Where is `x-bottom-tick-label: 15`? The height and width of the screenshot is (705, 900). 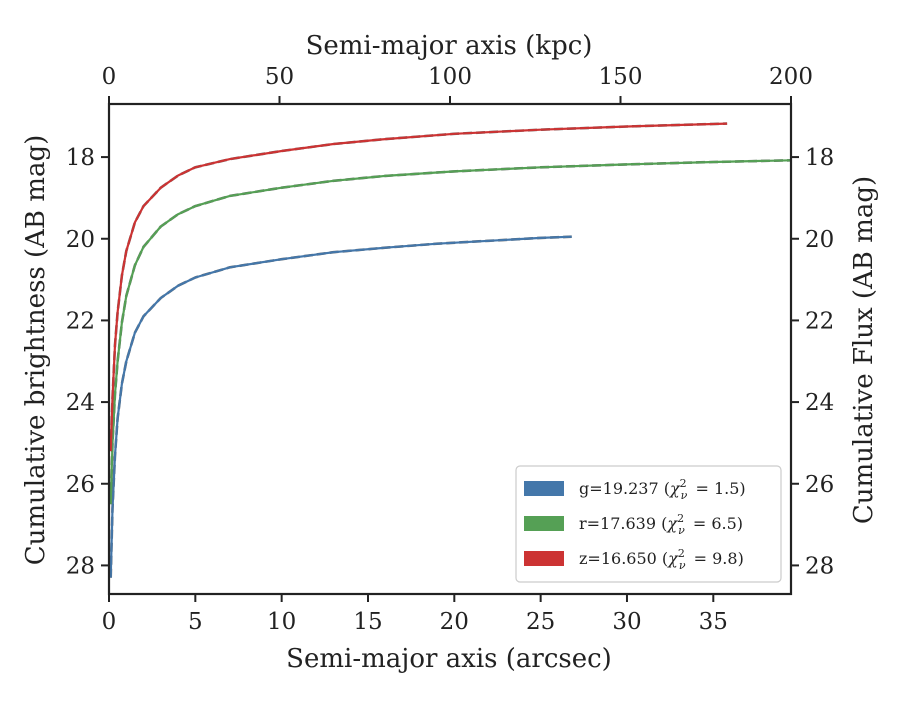
x-bottom-tick-label: 15 is located at coordinates (367, 622).